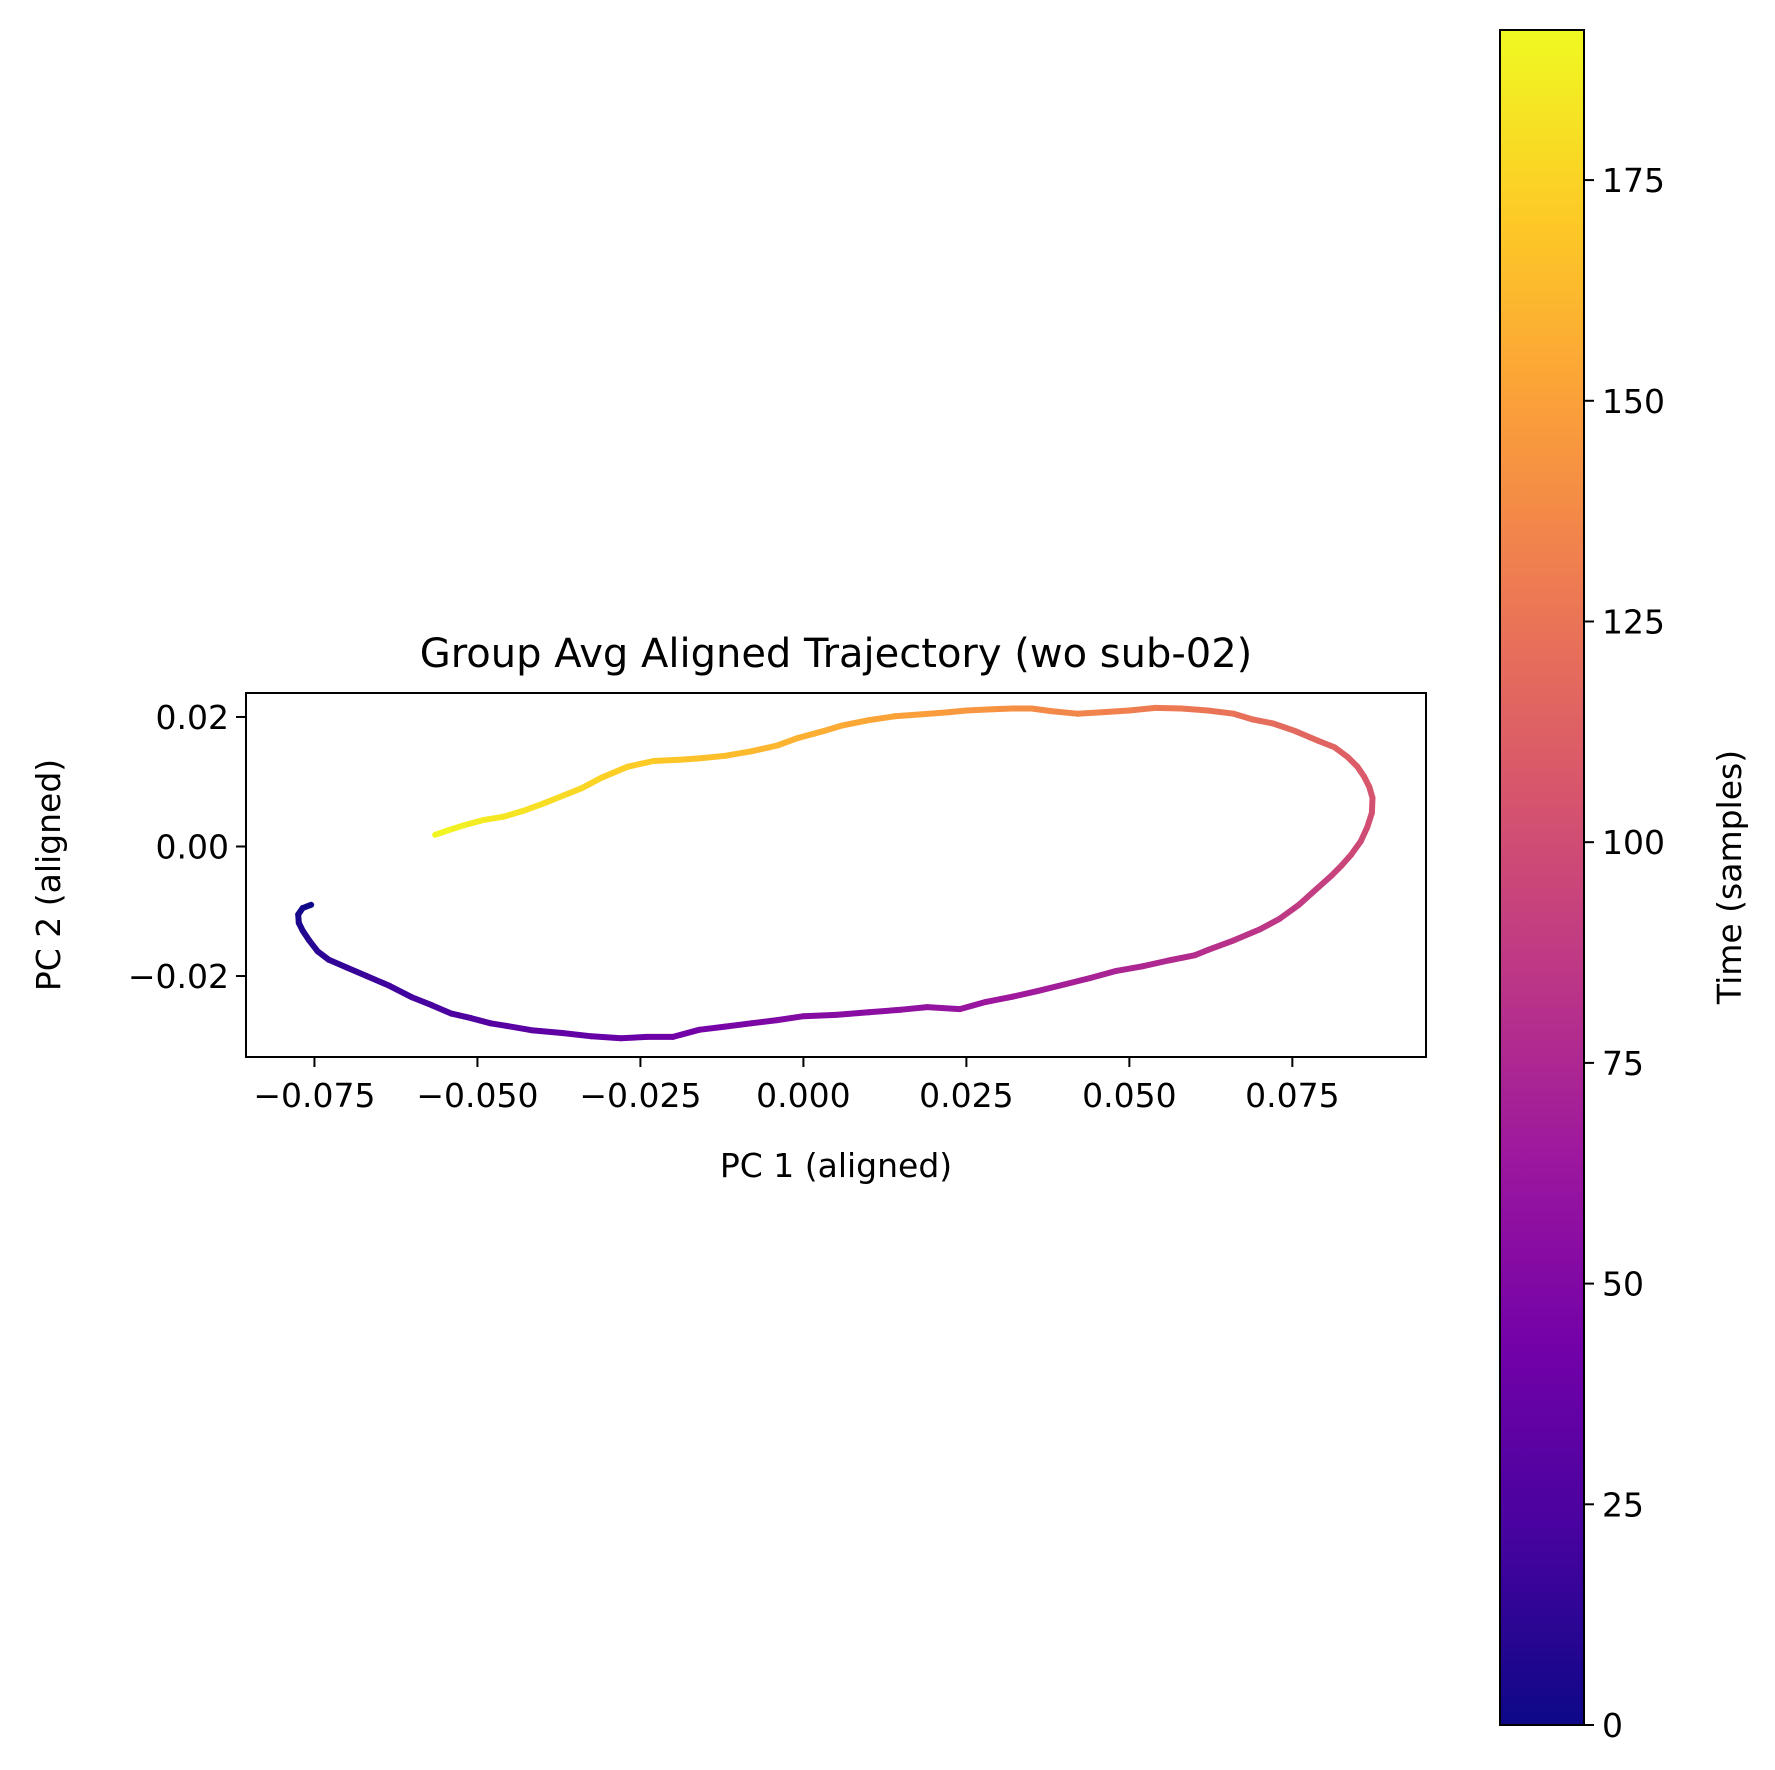 The image size is (1775, 1770). I want to click on colorbar-ticks: 0 25 50 75 100 125 150 175, so click(1624, 953).